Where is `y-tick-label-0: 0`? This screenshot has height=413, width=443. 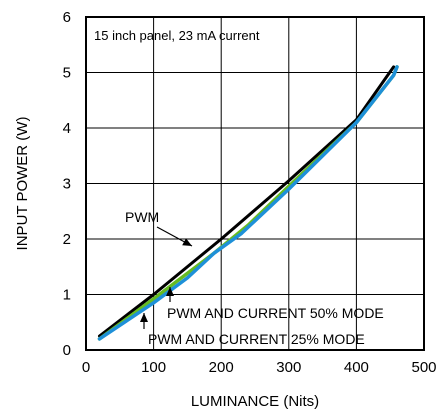 y-tick-label-0: 0 is located at coordinates (67, 350).